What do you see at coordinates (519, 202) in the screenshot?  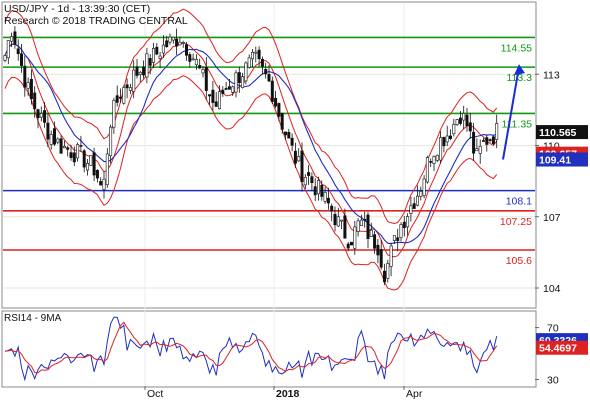 I see `level-label: 108.1` at bounding box center [519, 202].